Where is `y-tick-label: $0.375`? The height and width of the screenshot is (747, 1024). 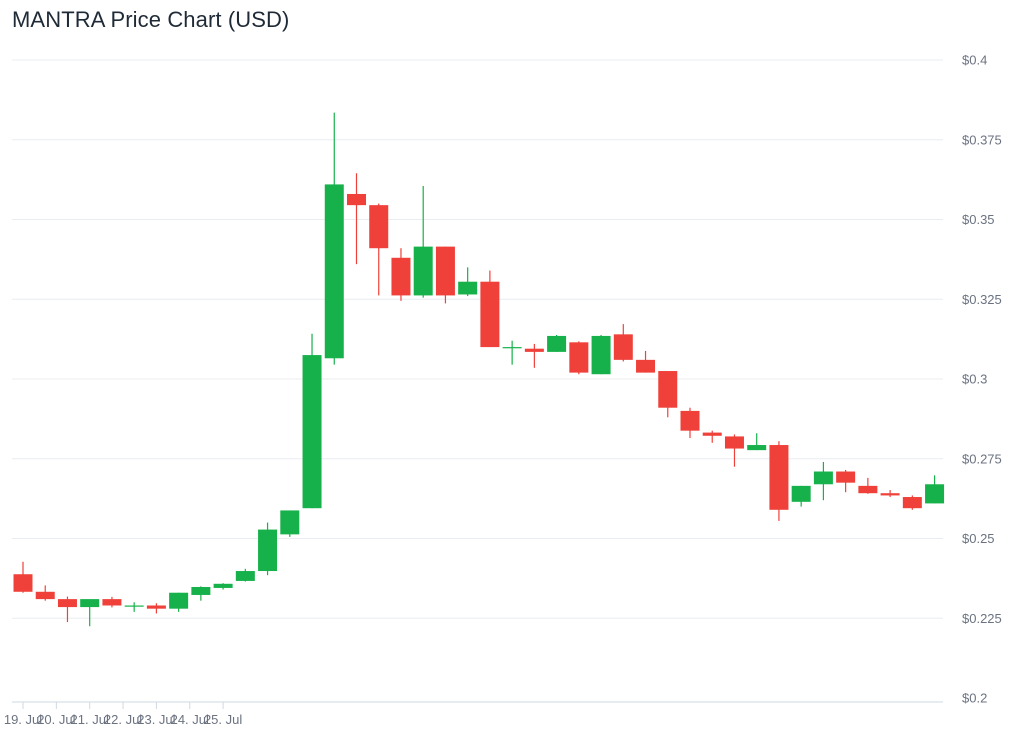
y-tick-label: $0.375 is located at coordinates (982, 139).